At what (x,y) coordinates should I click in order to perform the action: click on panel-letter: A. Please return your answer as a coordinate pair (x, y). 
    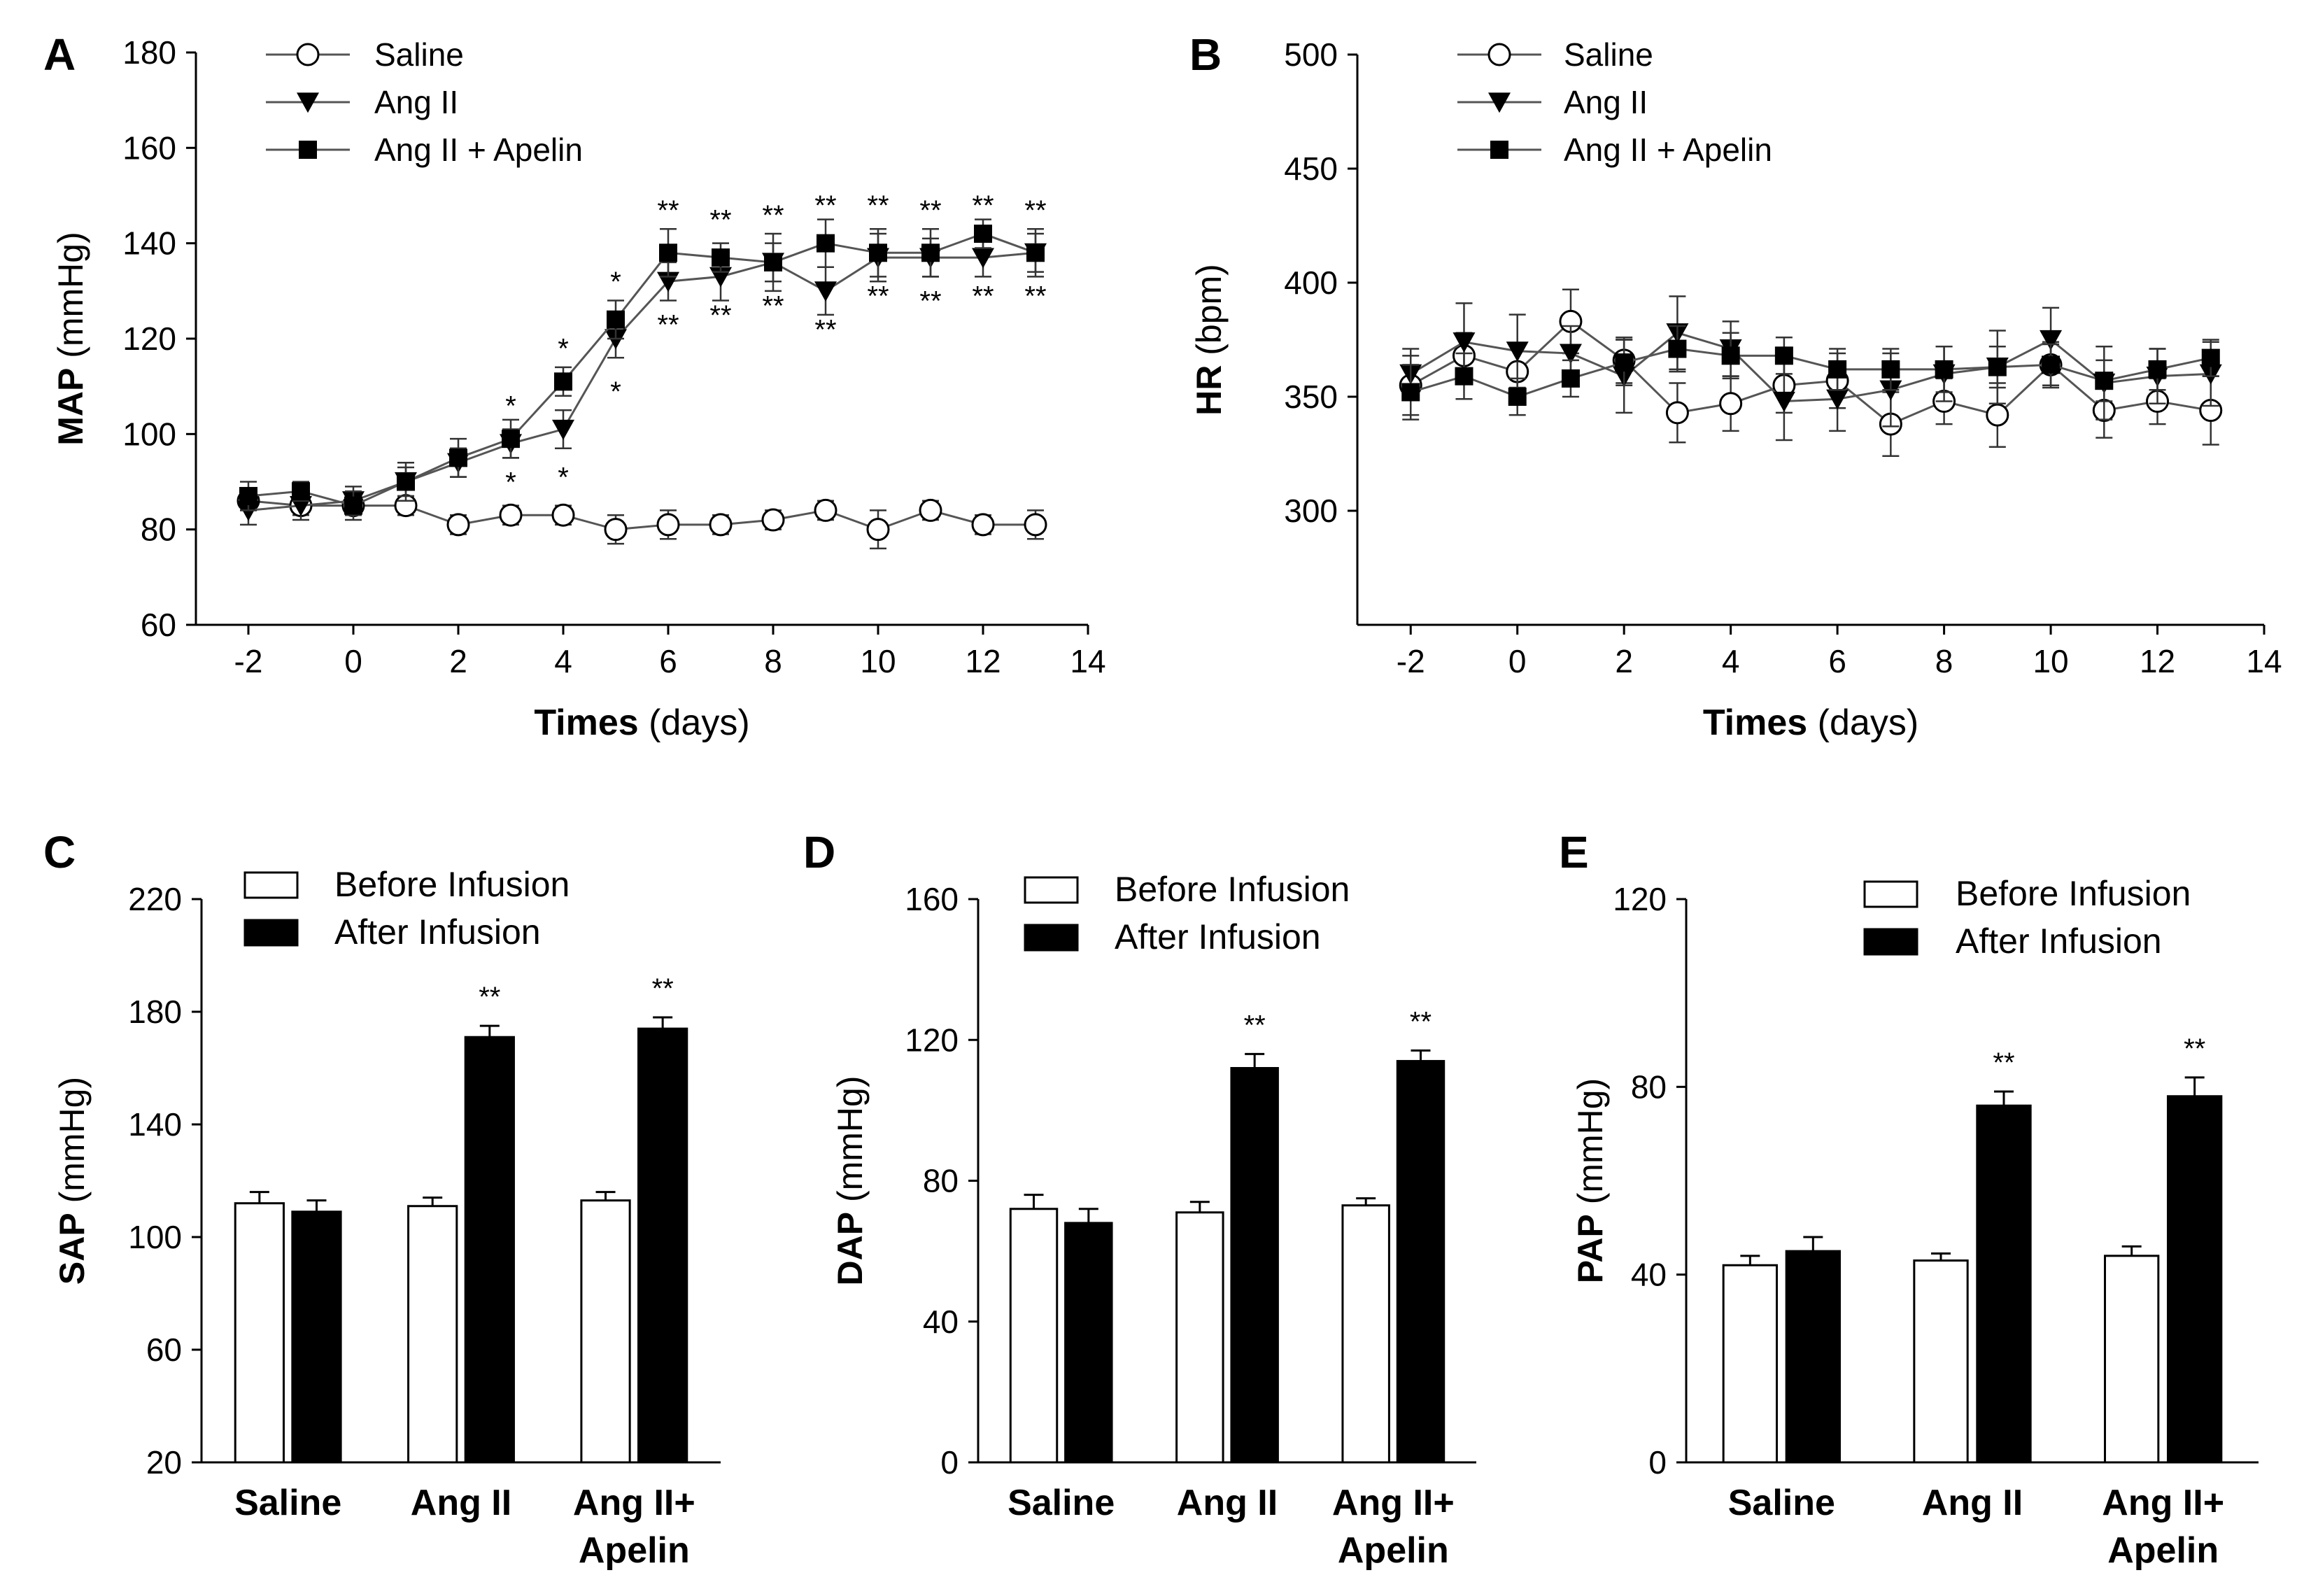
    Looking at the image, I should click on (59, 54).